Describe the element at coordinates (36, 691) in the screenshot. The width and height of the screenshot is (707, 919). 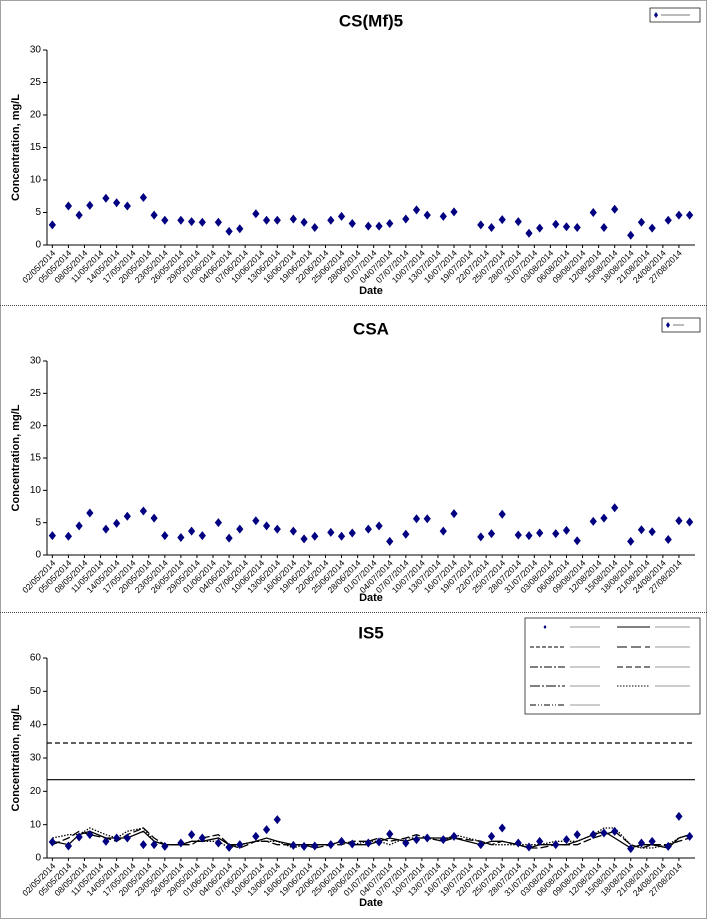
I see `y-tick-label: 50` at that location.